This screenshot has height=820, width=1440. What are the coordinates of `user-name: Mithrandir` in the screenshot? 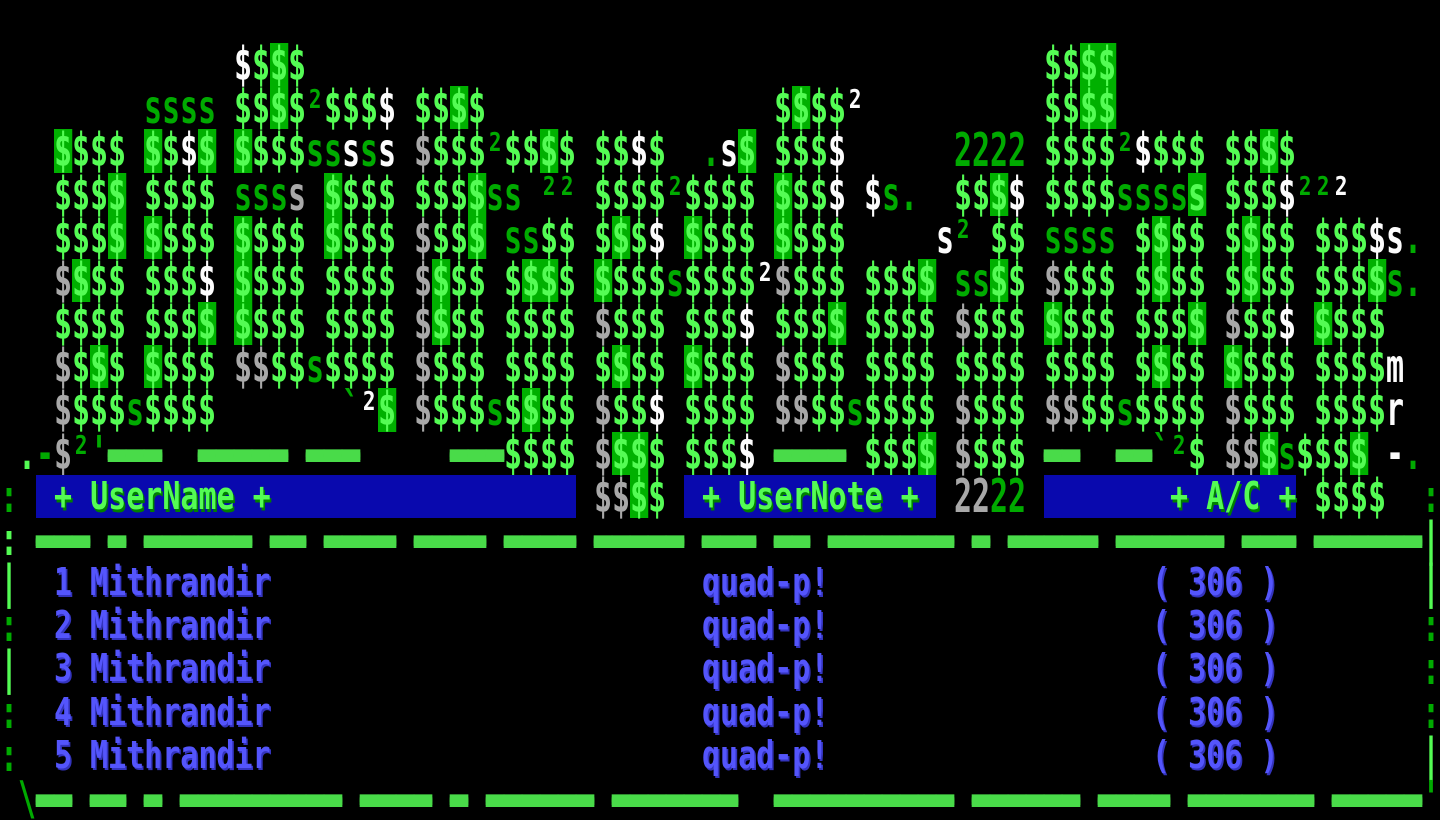 It's located at (180, 625).